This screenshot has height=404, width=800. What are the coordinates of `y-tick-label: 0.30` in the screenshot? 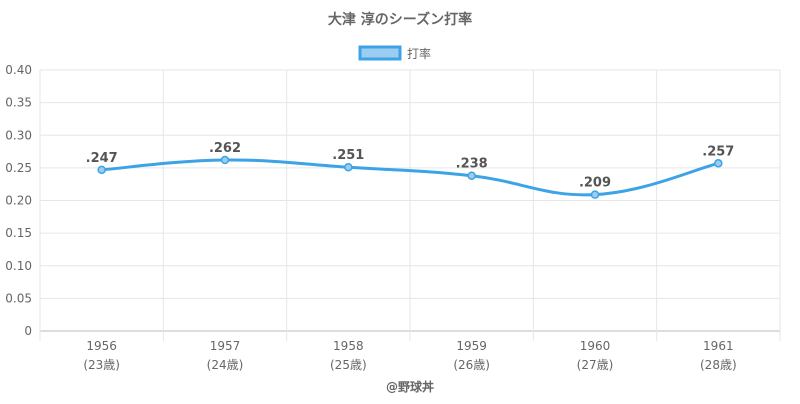 It's located at (18, 135).